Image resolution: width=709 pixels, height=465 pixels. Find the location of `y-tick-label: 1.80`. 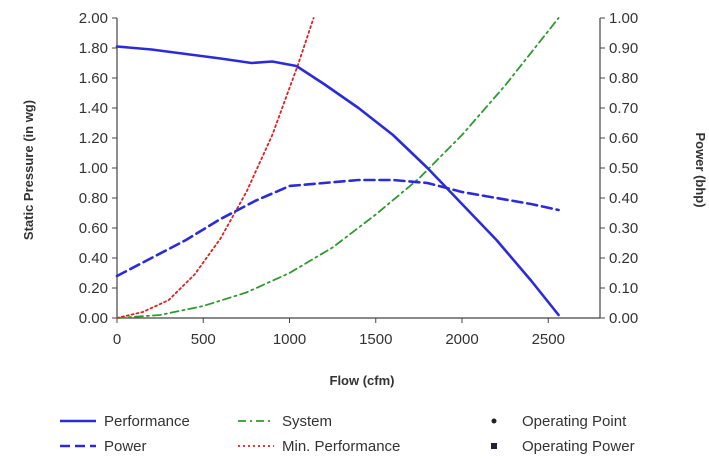

y-tick-label: 1.80 is located at coordinates (93, 48).